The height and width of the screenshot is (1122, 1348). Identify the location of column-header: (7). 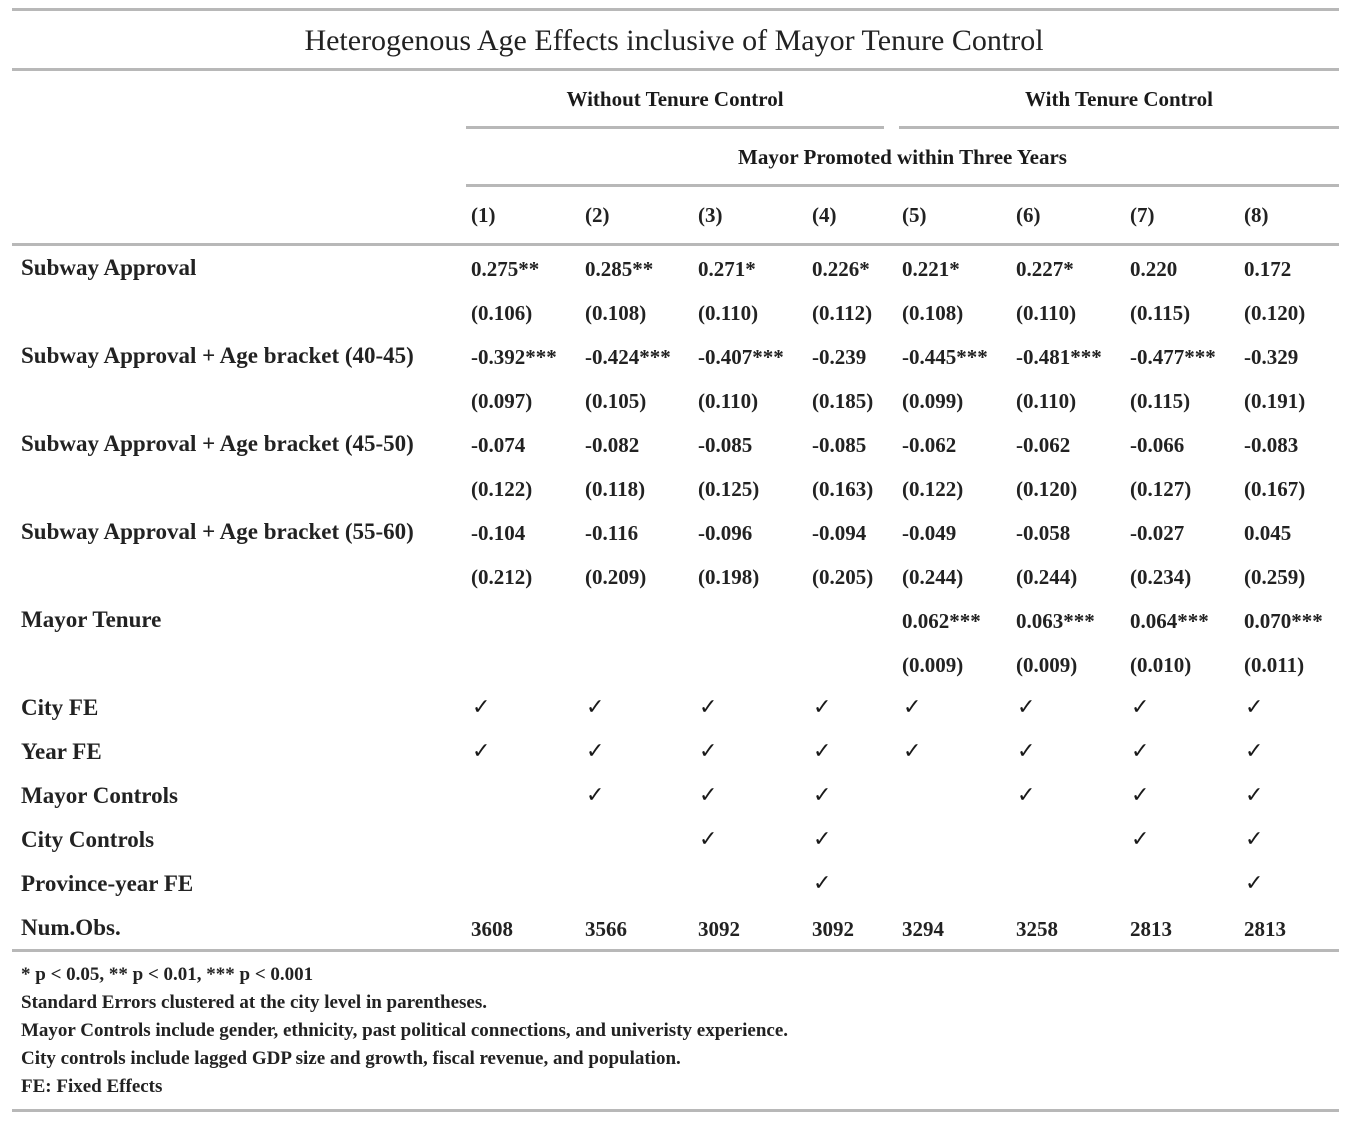
(1142, 215).